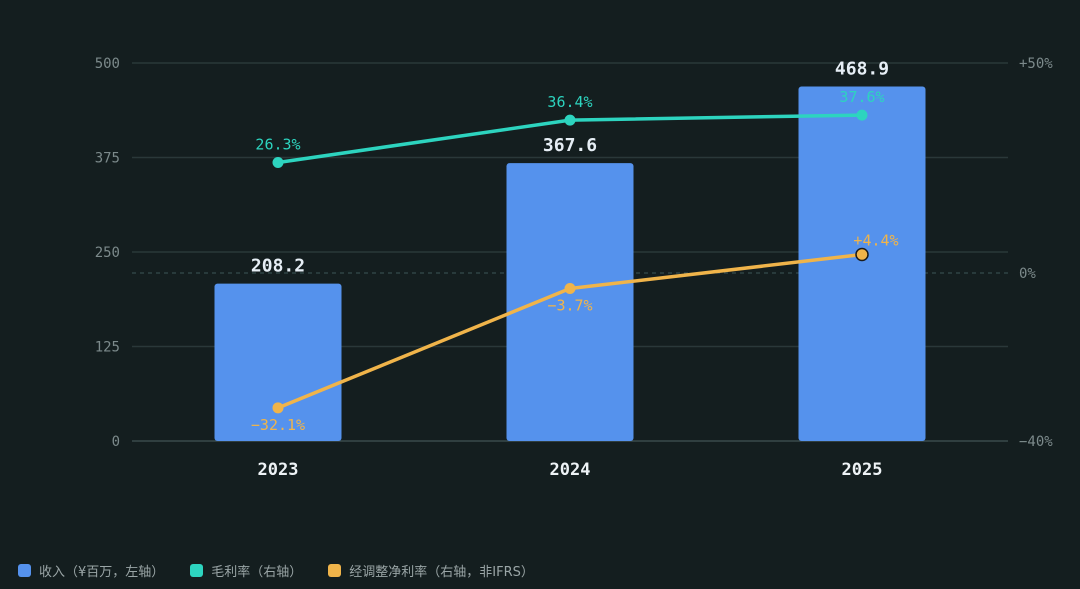  Describe the element at coordinates (277, 145) in the screenshot. I see `gross-margin-value-label: 26.3%` at that location.